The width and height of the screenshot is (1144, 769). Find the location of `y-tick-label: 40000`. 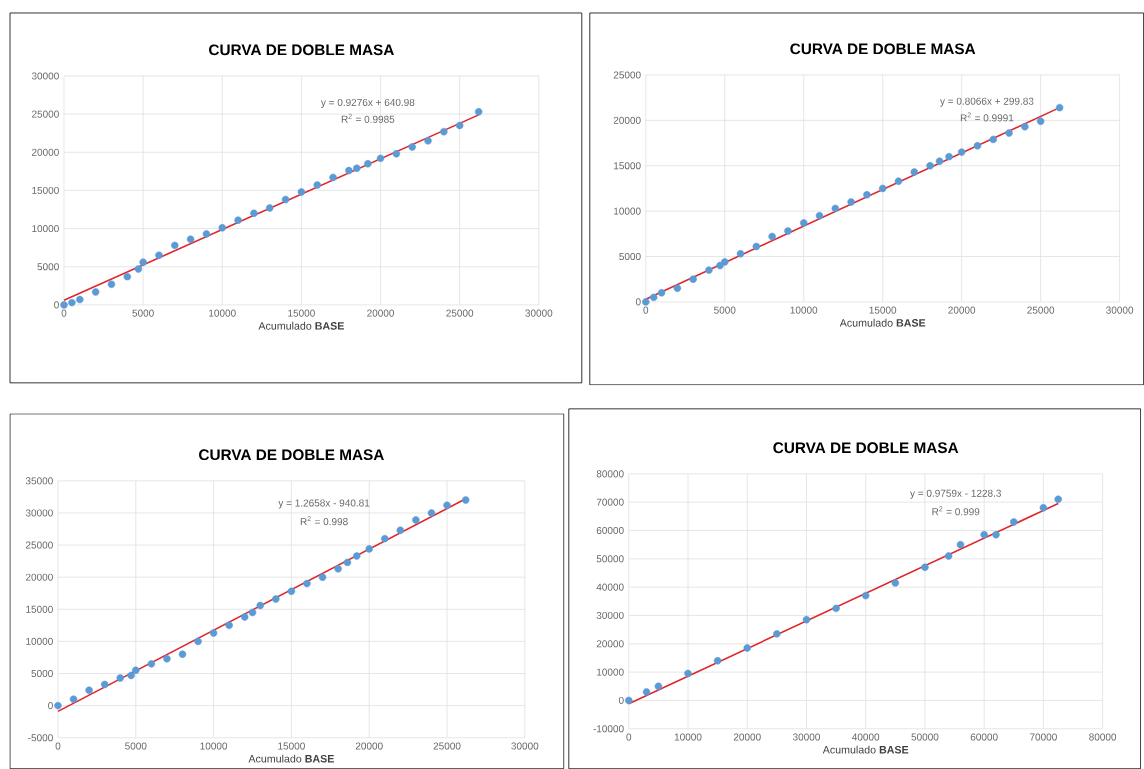

y-tick-label: 40000 is located at coordinates (610, 587).